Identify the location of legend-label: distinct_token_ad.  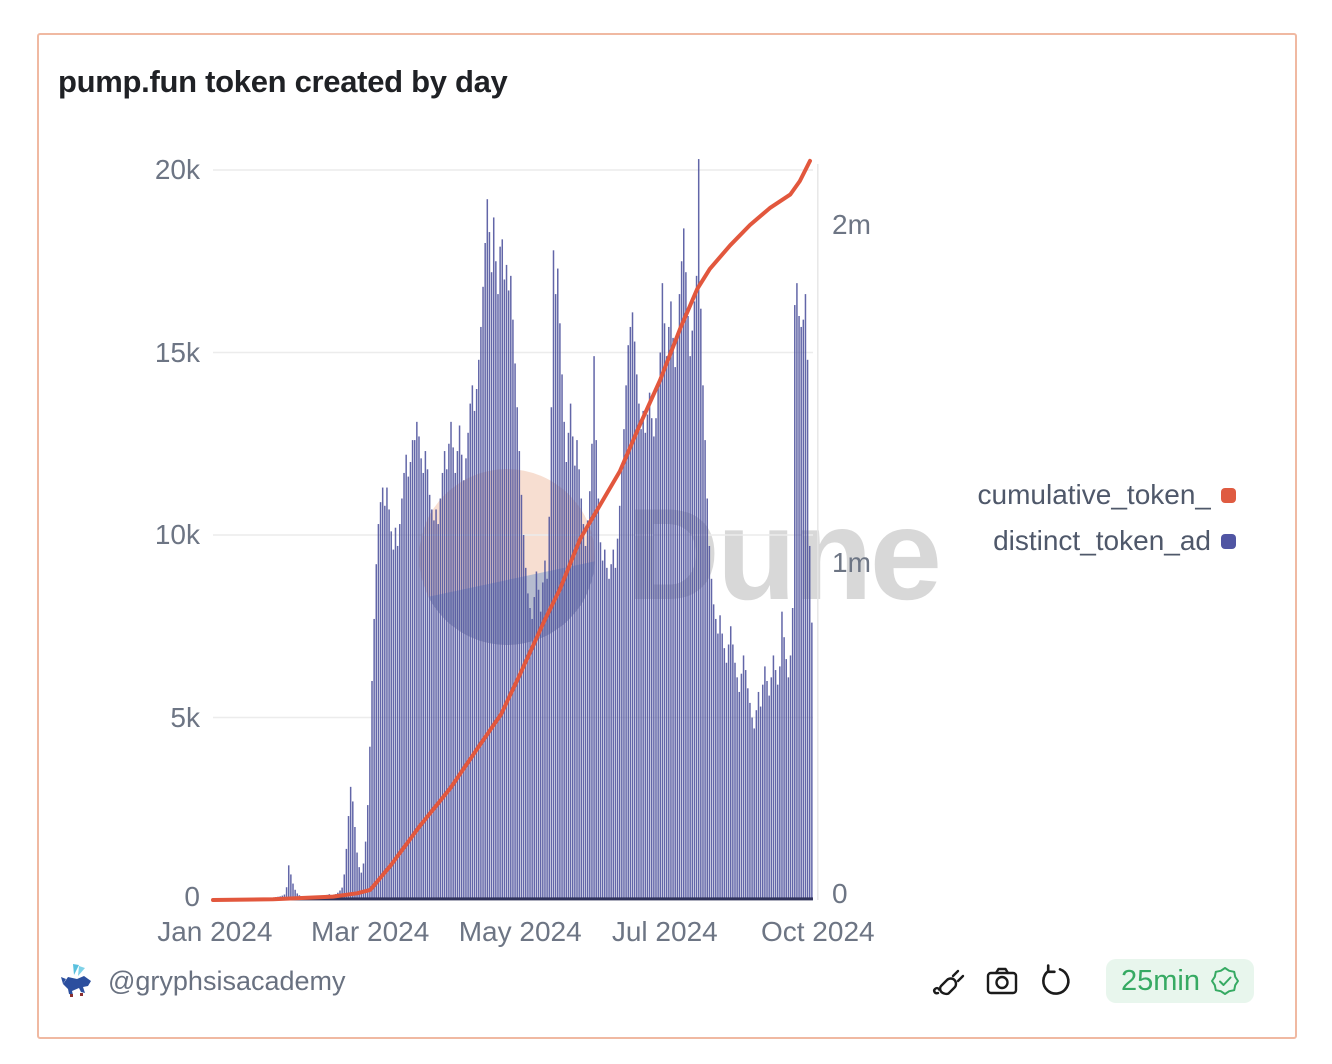
(1102, 540).